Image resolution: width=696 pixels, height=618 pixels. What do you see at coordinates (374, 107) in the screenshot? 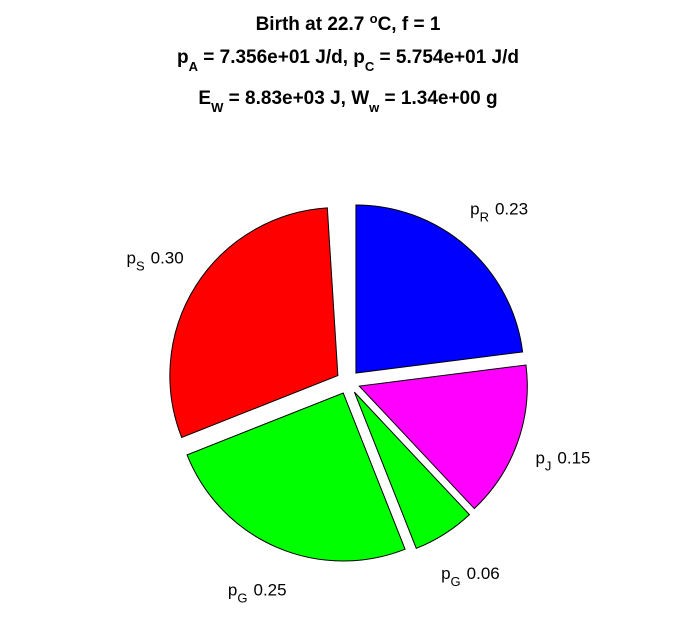
I see `title-subscript: w` at bounding box center [374, 107].